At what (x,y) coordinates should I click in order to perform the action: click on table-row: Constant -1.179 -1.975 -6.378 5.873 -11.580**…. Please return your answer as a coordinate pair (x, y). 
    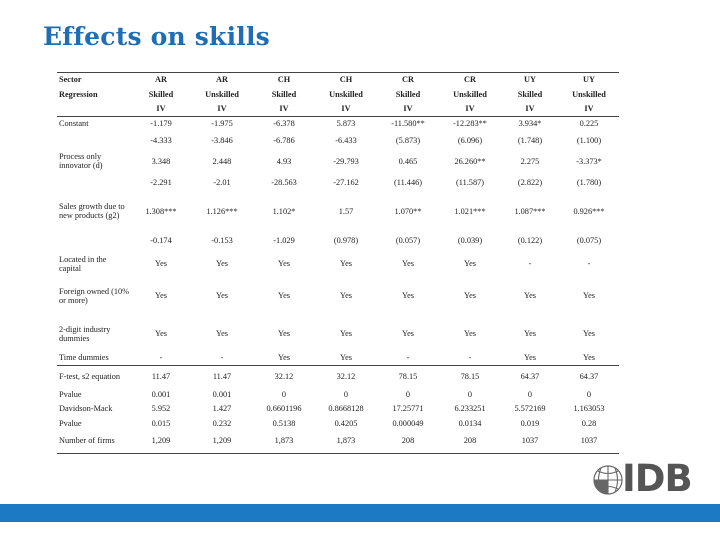
    Looking at the image, I should click on (338, 124).